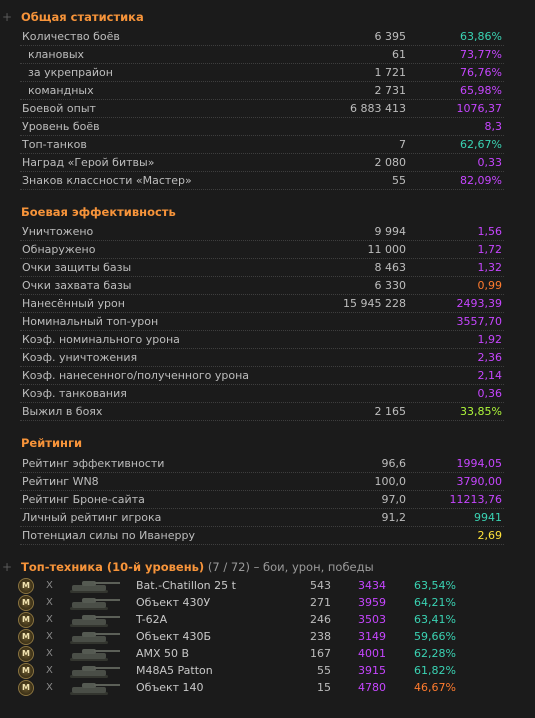 Image resolution: width=535 pixels, height=718 pixels. What do you see at coordinates (324, 670) in the screenshot?
I see `tank-battles: 55` at bounding box center [324, 670].